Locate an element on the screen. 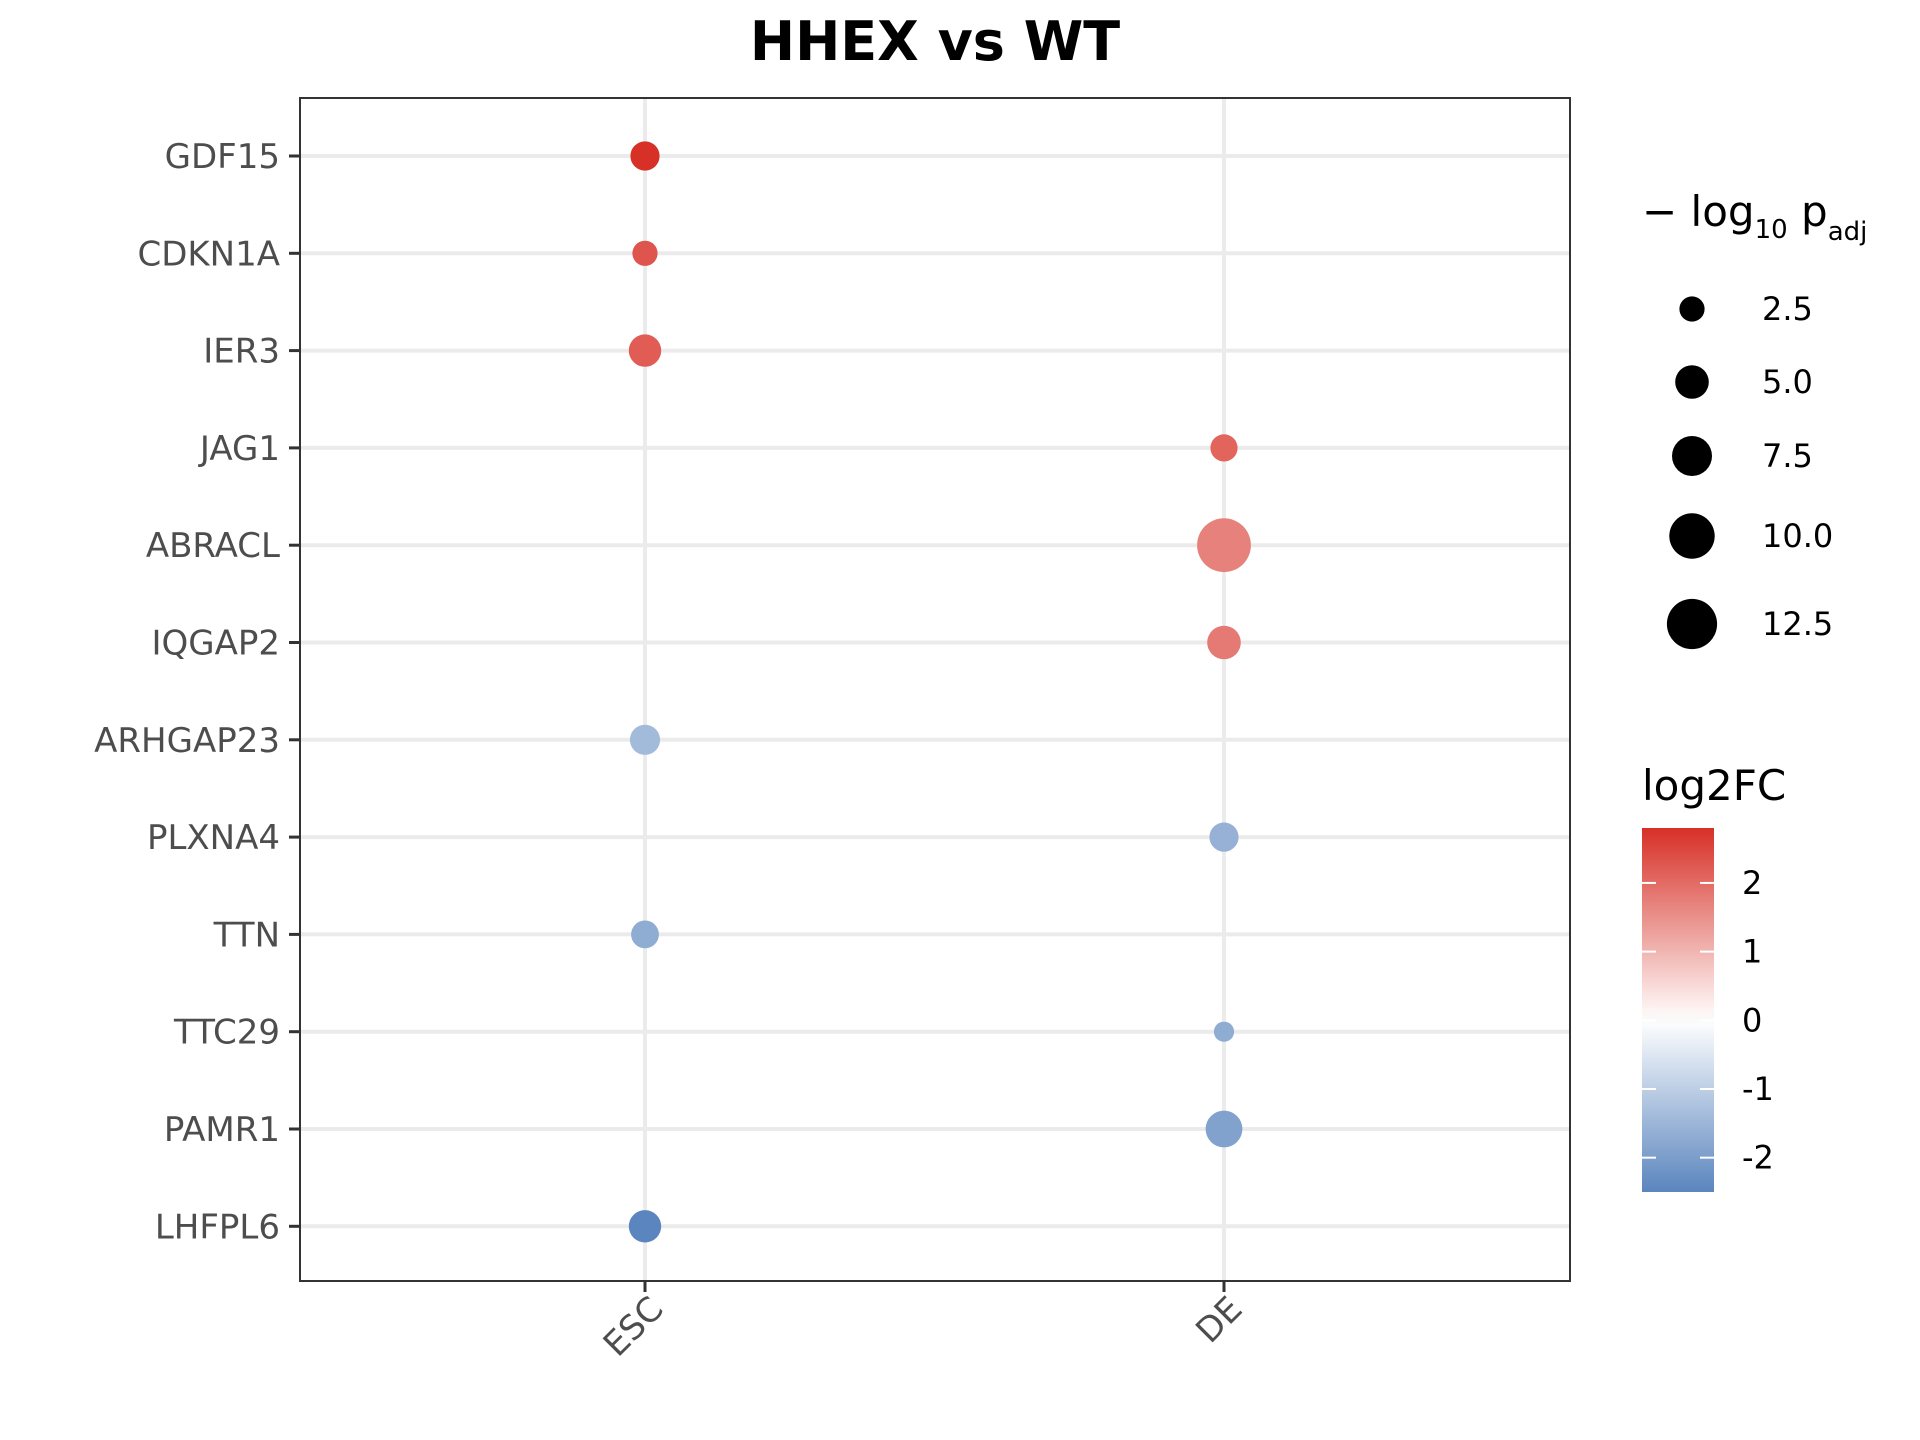 The height and width of the screenshot is (1440, 1920). data-point-plxna4-de is located at coordinates (1224, 837).